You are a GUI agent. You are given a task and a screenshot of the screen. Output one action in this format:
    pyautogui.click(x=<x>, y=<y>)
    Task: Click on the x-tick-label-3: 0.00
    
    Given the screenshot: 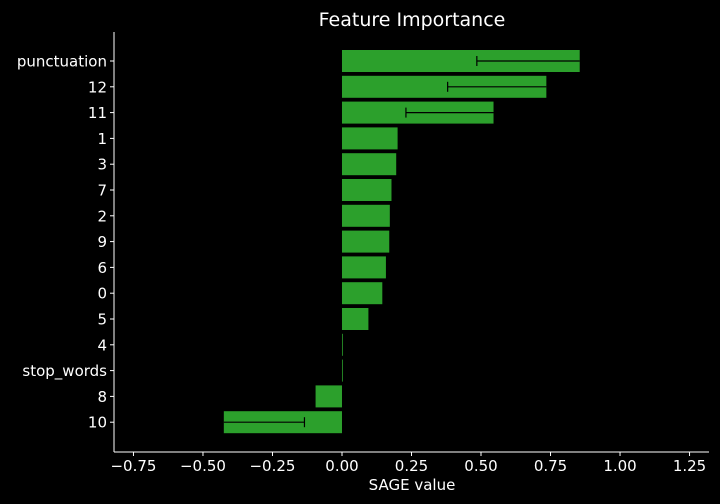 What is the action you would take?
    pyautogui.click(x=341, y=466)
    